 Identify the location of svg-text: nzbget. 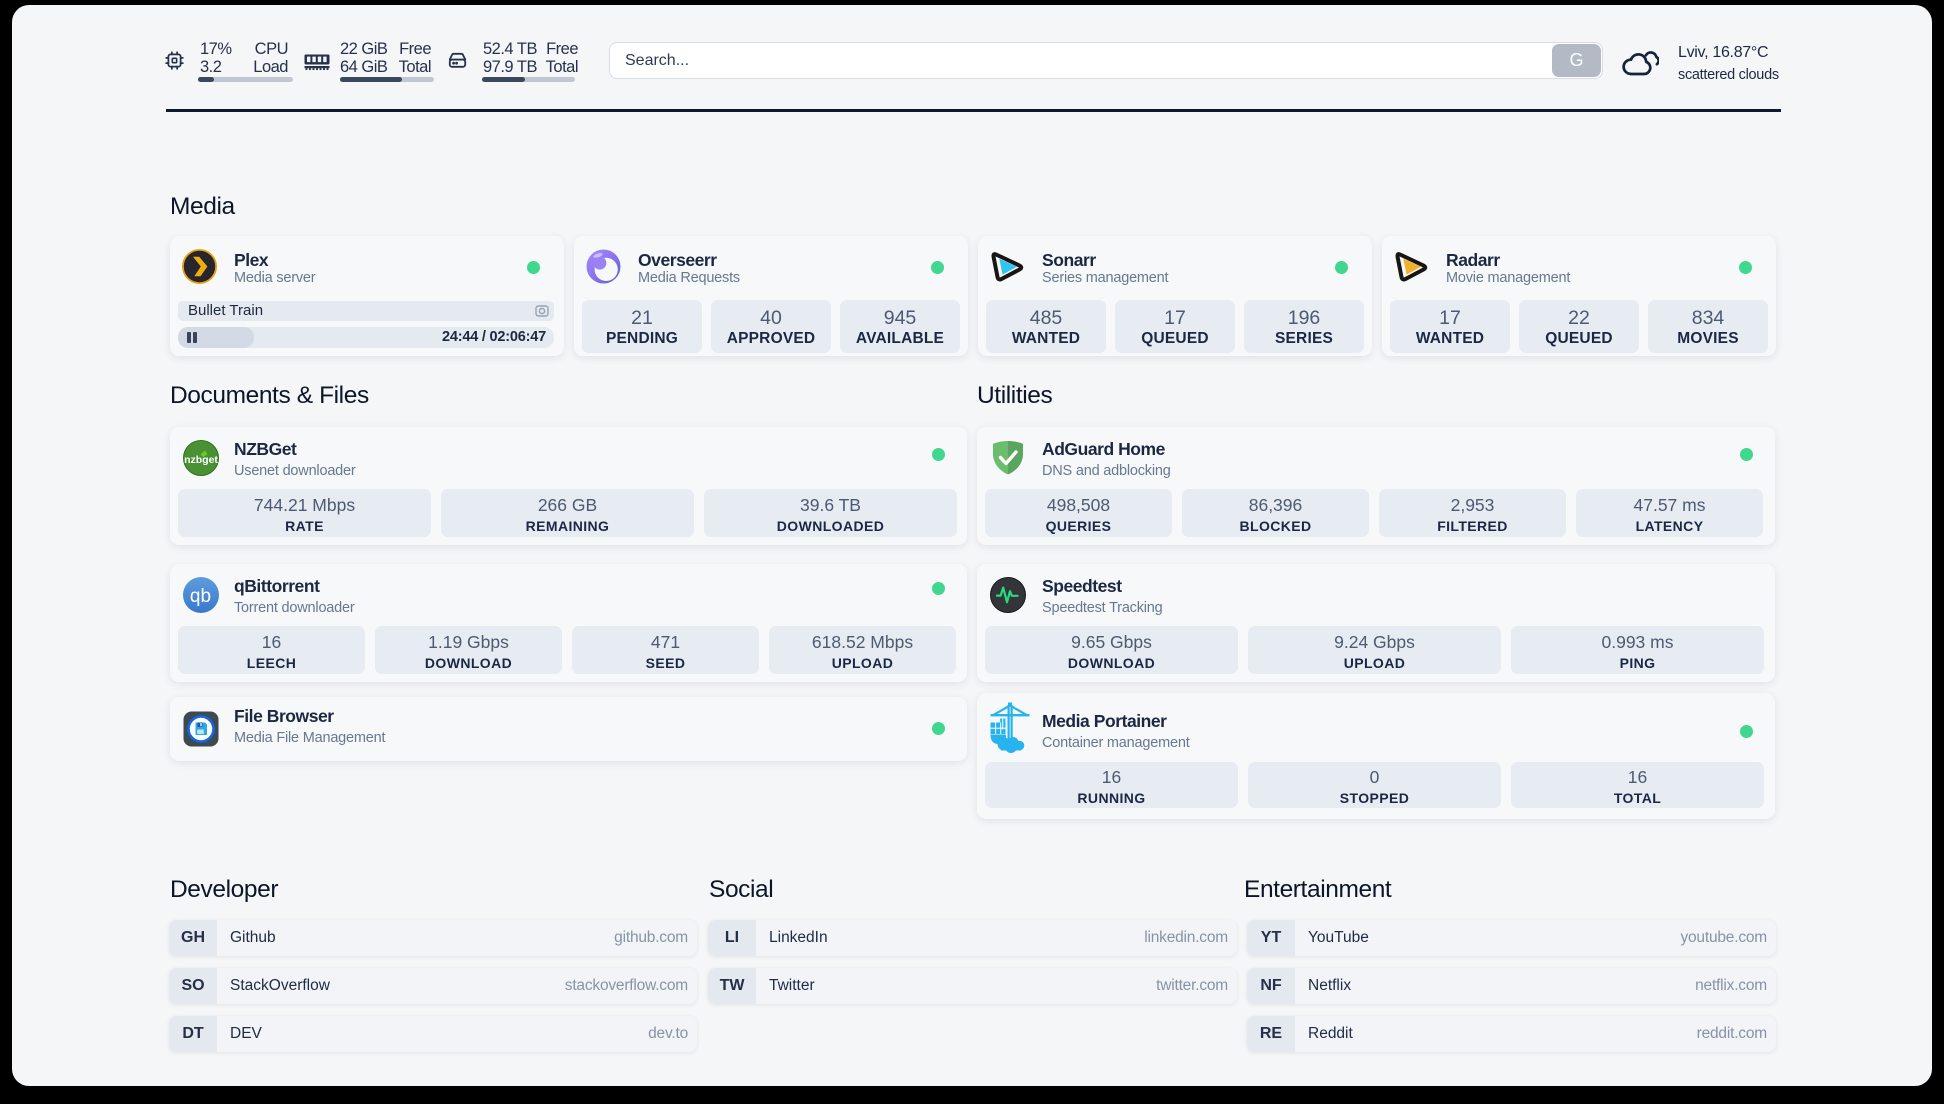
(201, 460).